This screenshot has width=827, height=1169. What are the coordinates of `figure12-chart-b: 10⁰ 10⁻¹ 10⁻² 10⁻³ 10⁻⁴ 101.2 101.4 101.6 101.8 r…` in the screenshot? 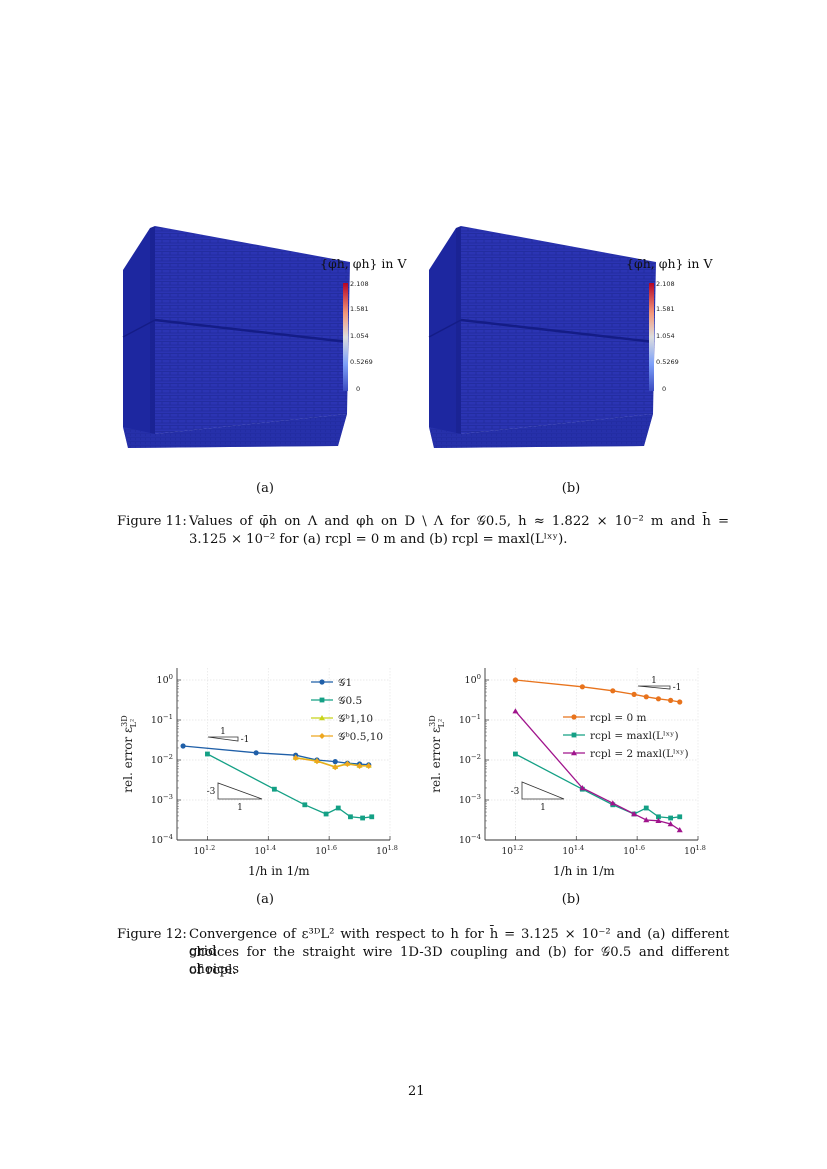 It's located at (568, 760).